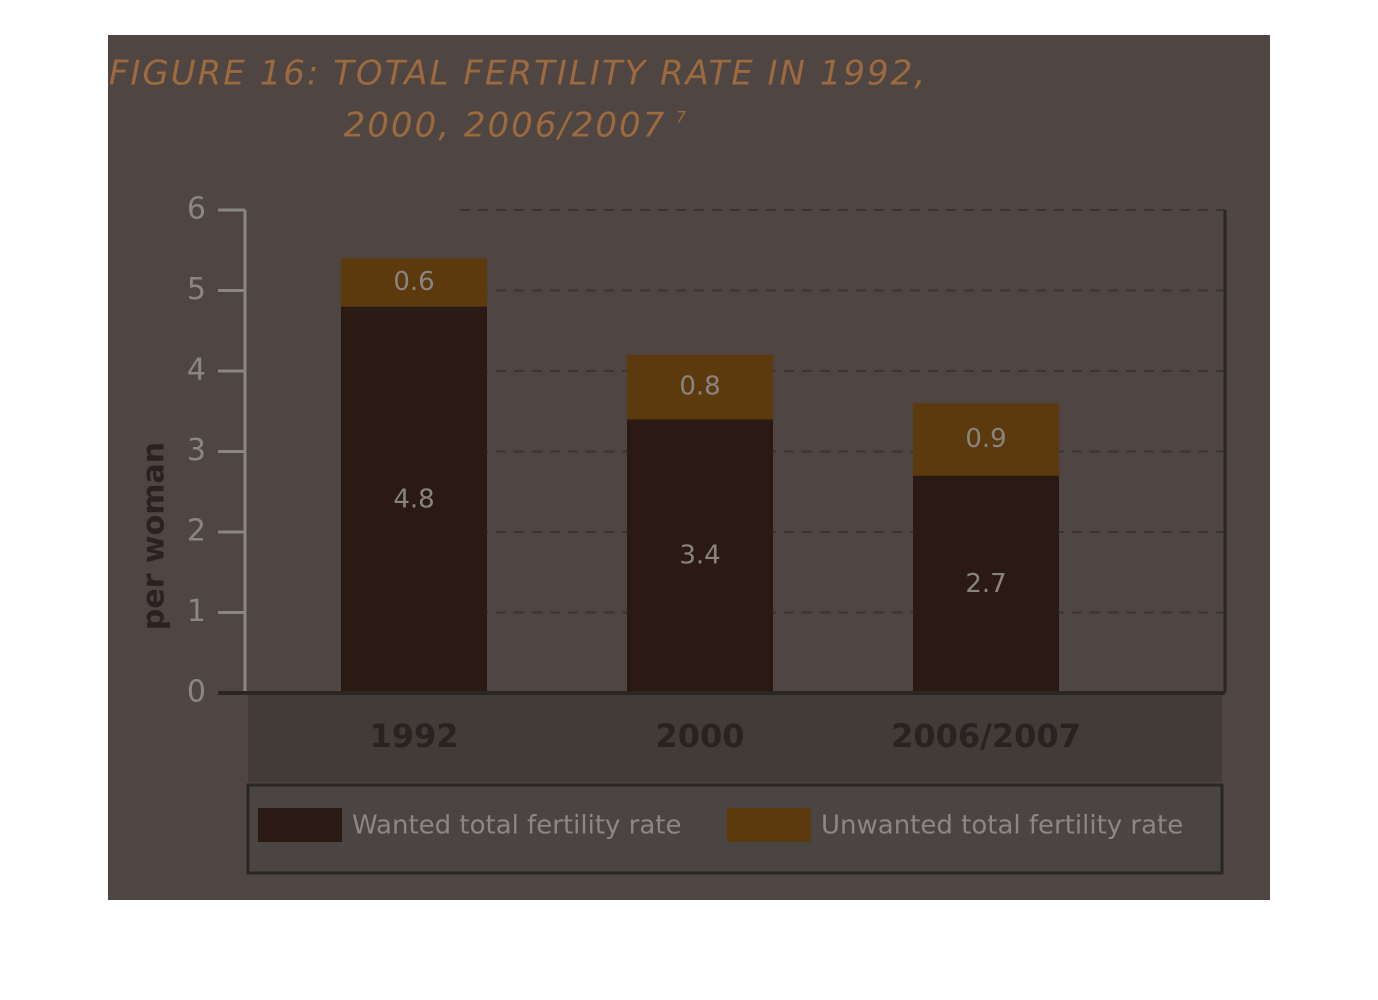 Image resolution: width=1378 pixels, height=1000 pixels. What do you see at coordinates (196, 209) in the screenshot?
I see `y-tick-label: 6` at bounding box center [196, 209].